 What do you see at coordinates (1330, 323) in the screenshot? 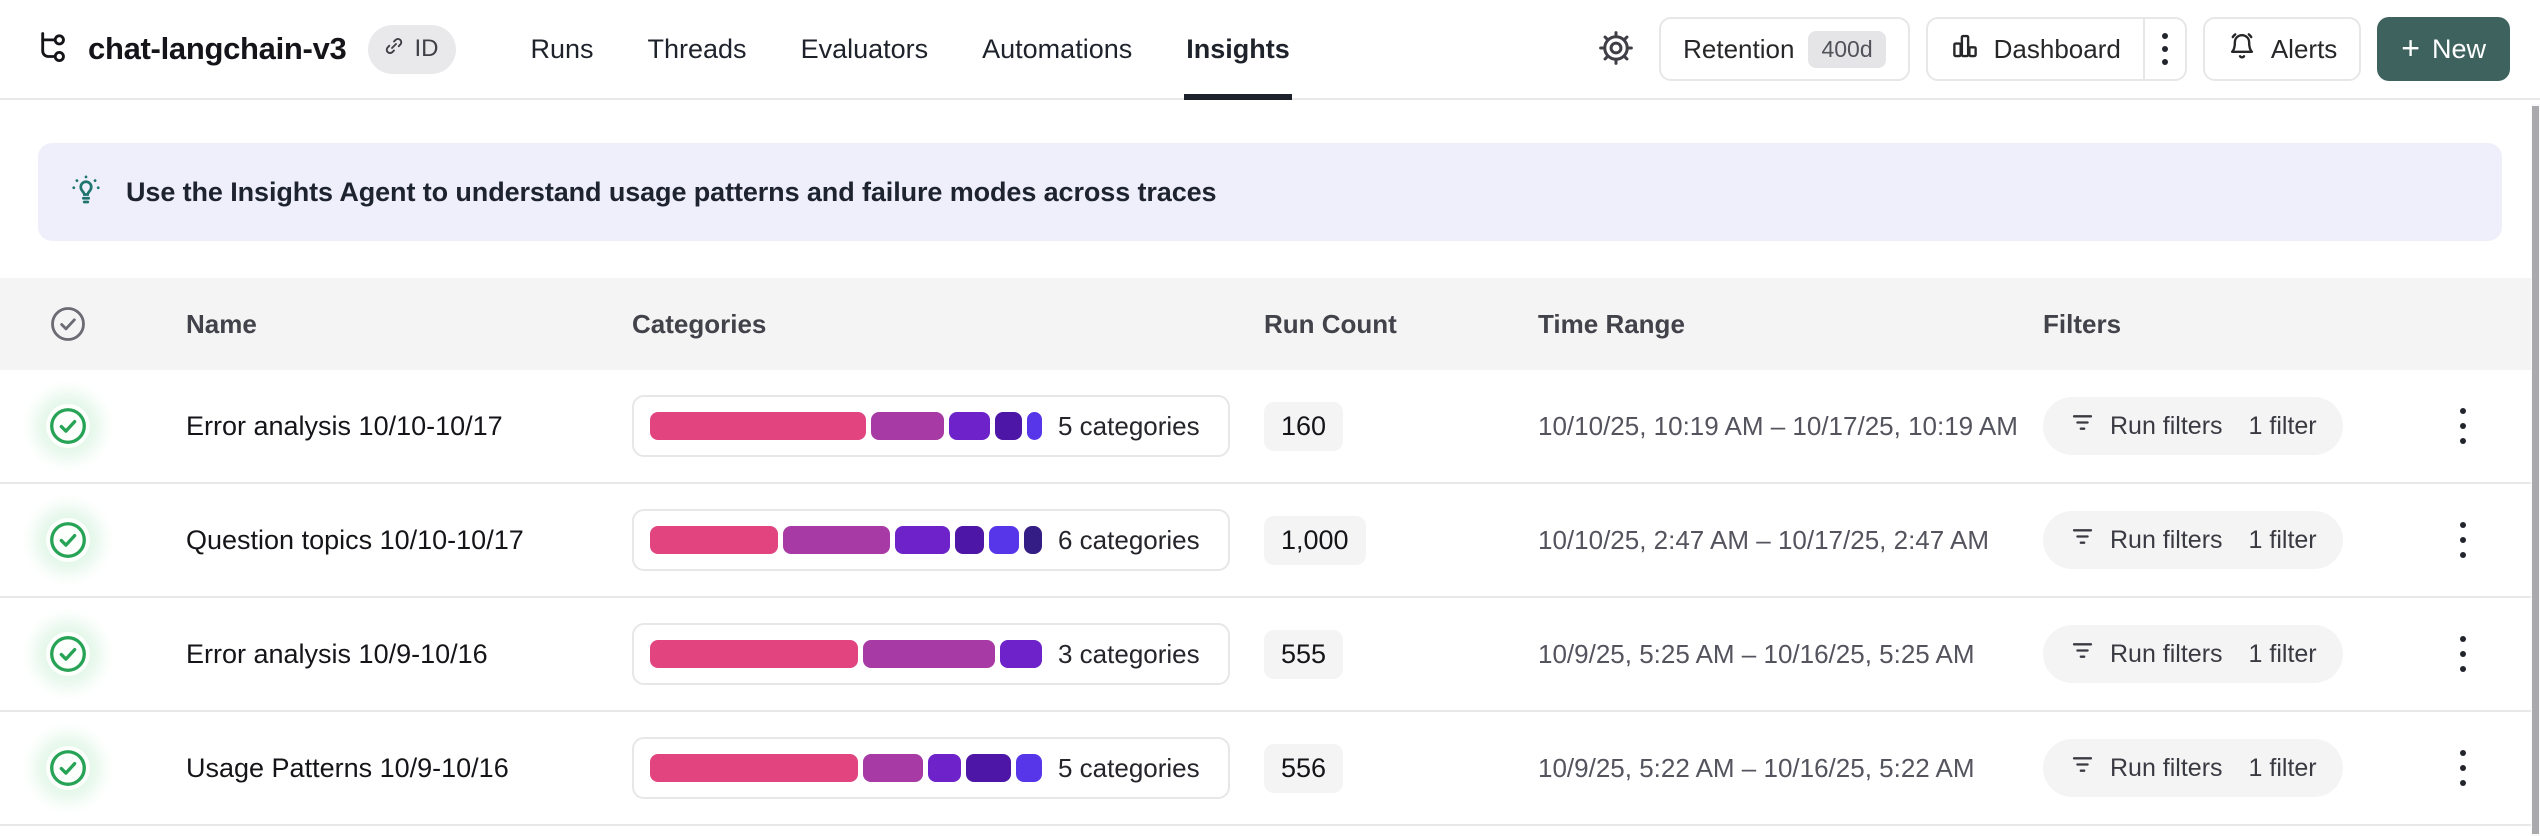
I see `column-header-run-count: Run Count` at bounding box center [1330, 323].